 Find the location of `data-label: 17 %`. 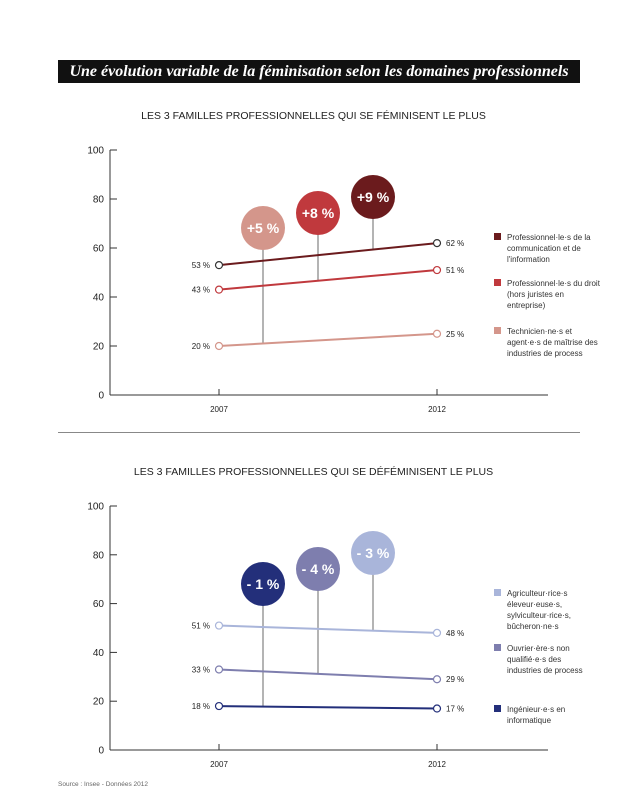

data-label: 17 % is located at coordinates (455, 709).